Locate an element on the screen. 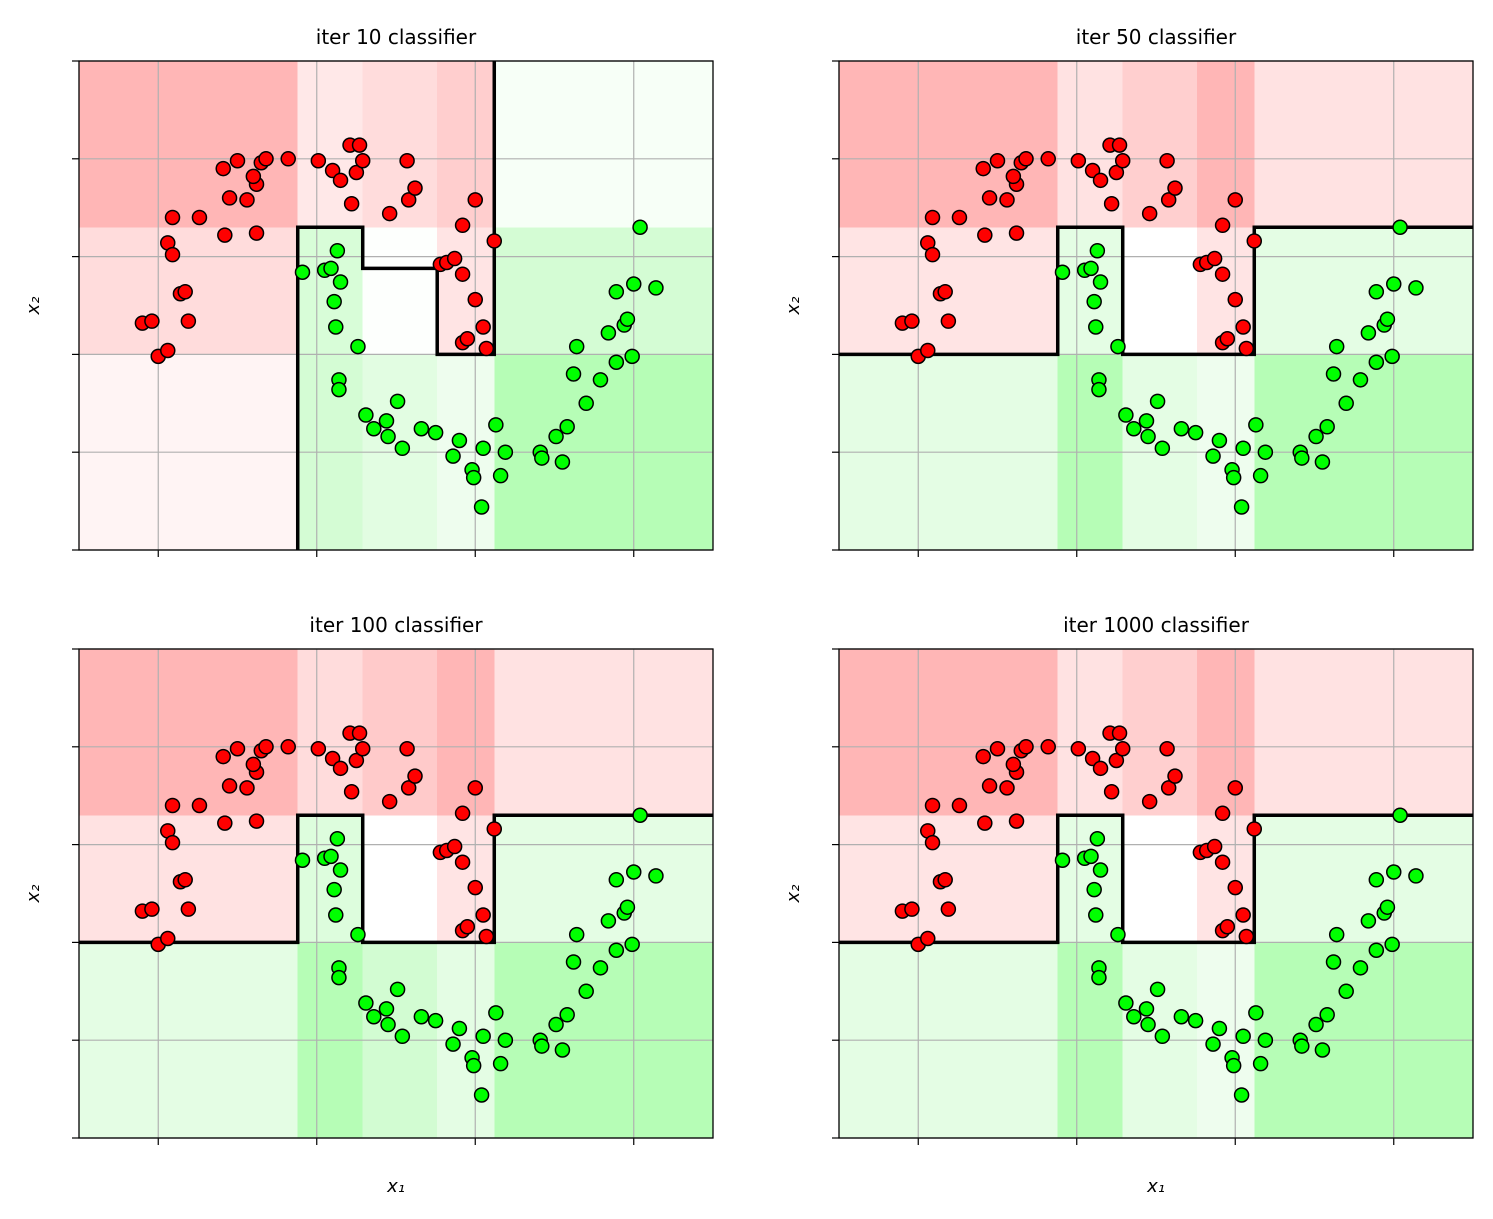 The height and width of the screenshot is (1219, 1493). subplot-title: iter 1000 classifier is located at coordinates (1156, 625).